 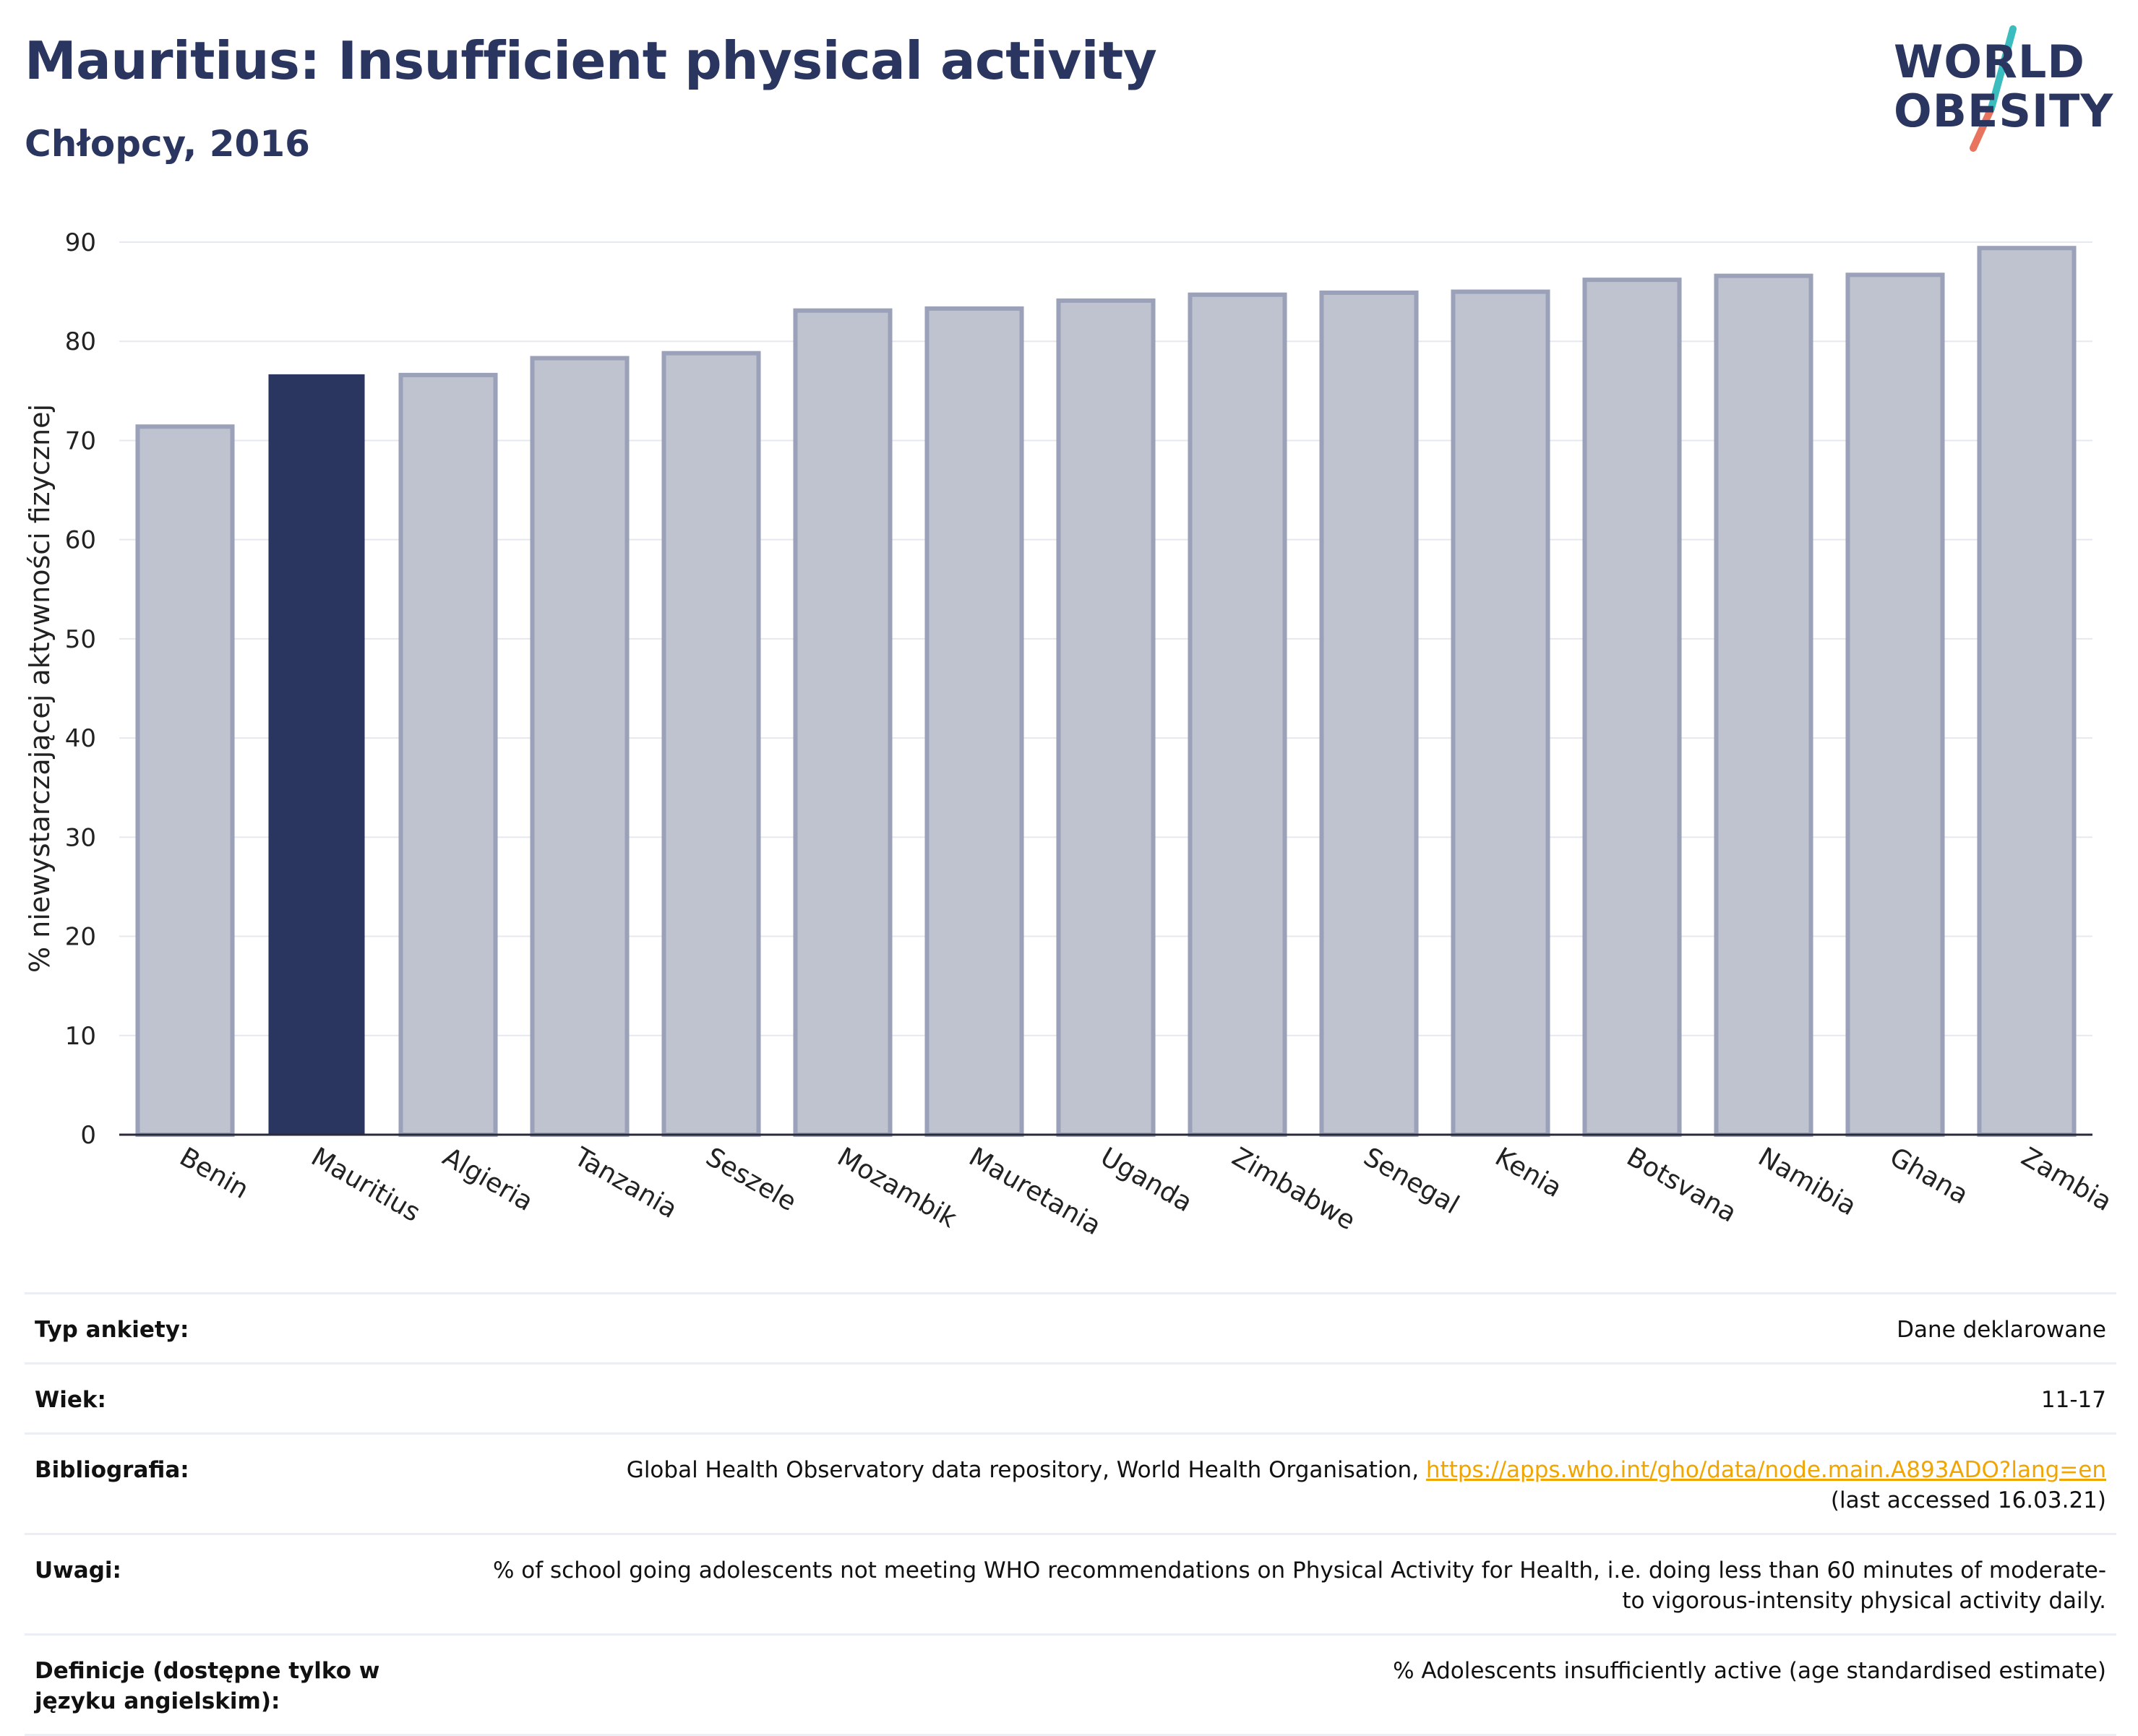 I want to click on bibliography-accessed: (last accessed 16.03.21), so click(x=1968, y=1500).